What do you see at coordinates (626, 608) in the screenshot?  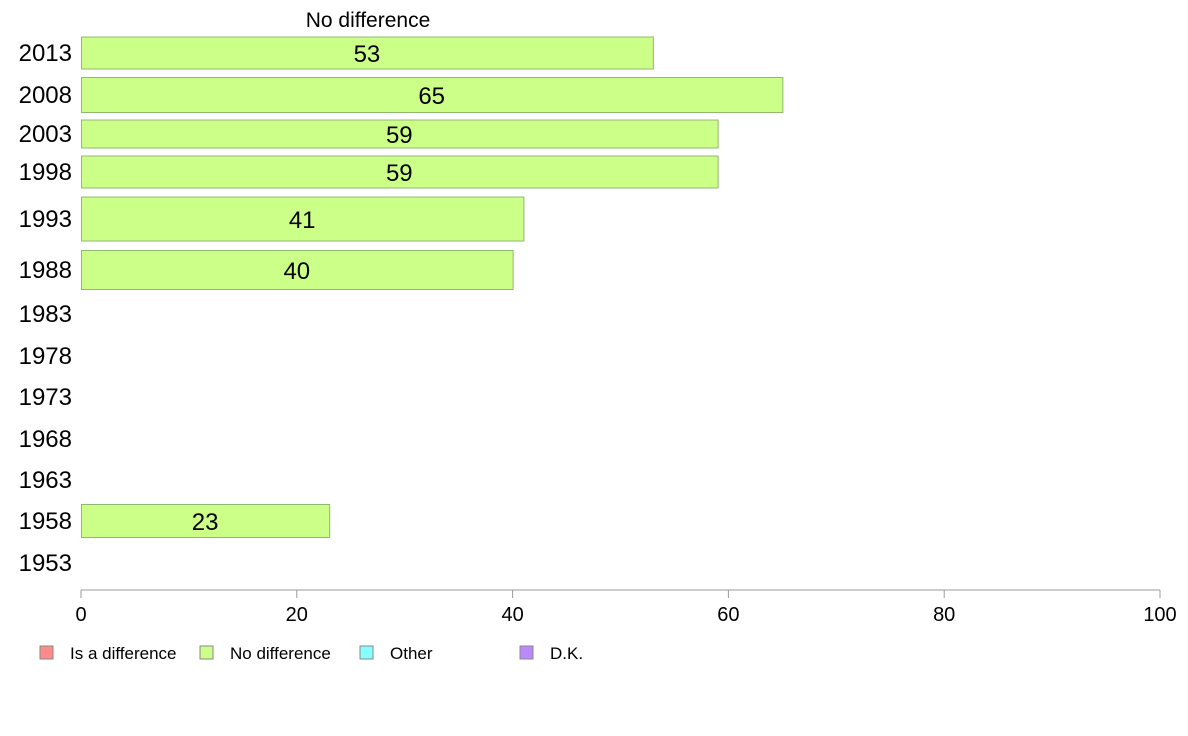 I see `x-ticks-group: 0 20 40 60 80 100` at bounding box center [626, 608].